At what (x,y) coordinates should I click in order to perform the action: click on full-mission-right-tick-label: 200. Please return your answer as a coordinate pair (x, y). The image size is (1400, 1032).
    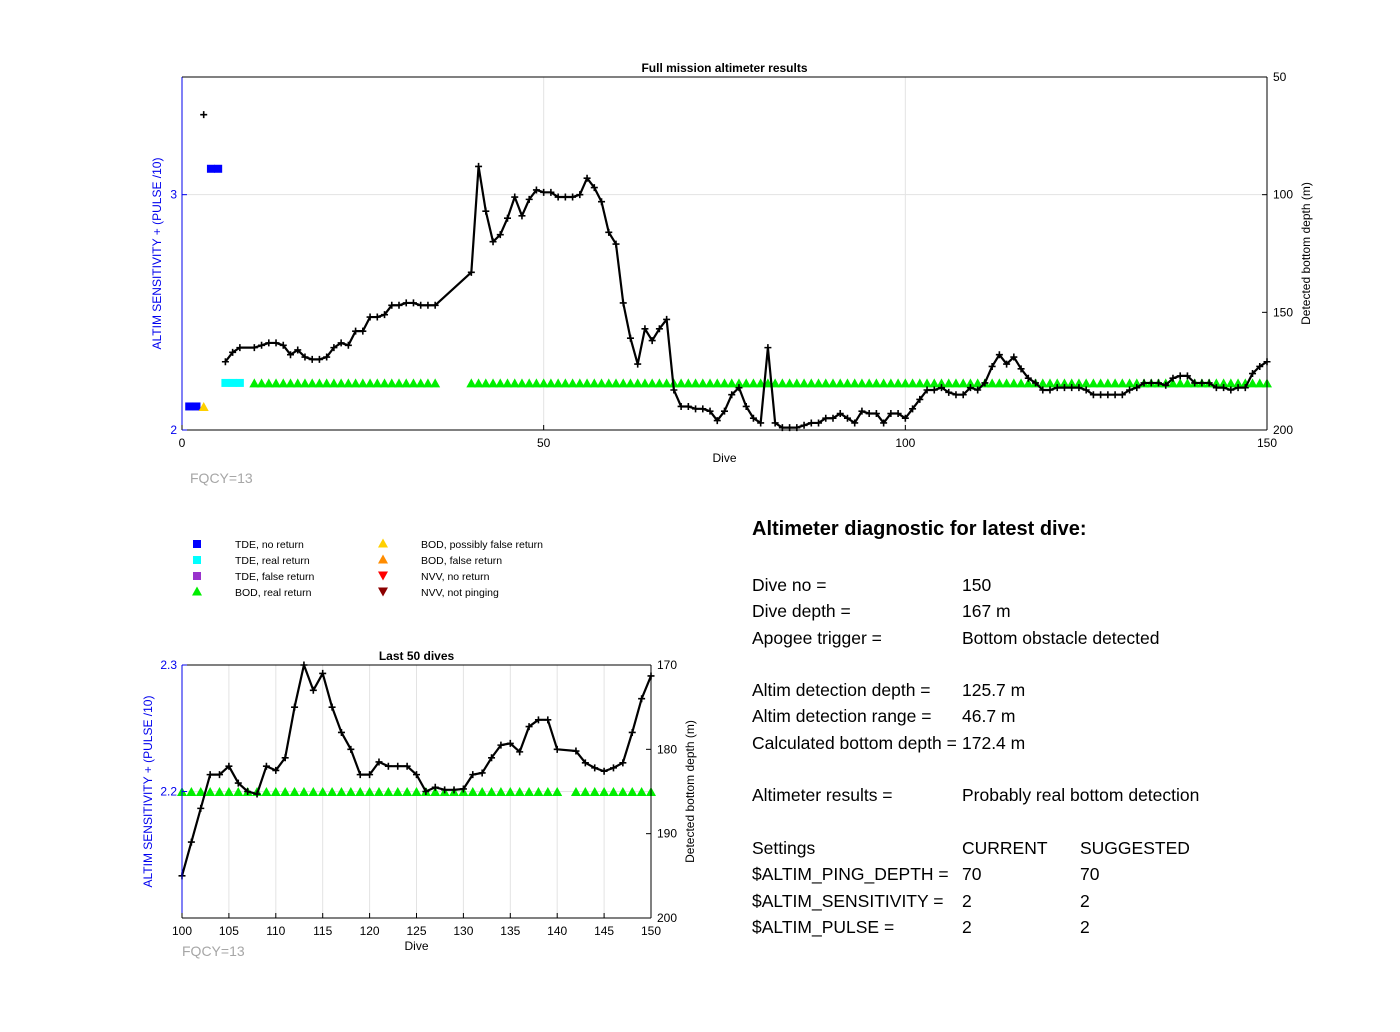
    Looking at the image, I should click on (1283, 430).